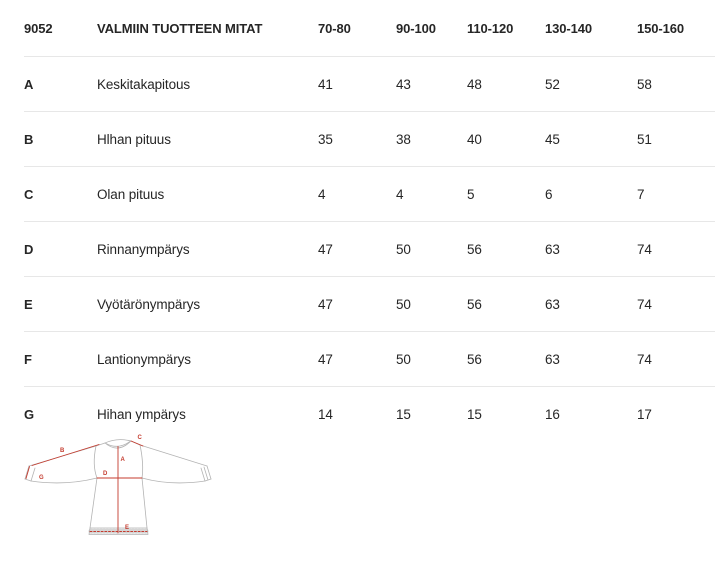  Describe the element at coordinates (369, 414) in the screenshot. I see `table-row: G Hihan ympärys 14 15 15 16 17` at that location.